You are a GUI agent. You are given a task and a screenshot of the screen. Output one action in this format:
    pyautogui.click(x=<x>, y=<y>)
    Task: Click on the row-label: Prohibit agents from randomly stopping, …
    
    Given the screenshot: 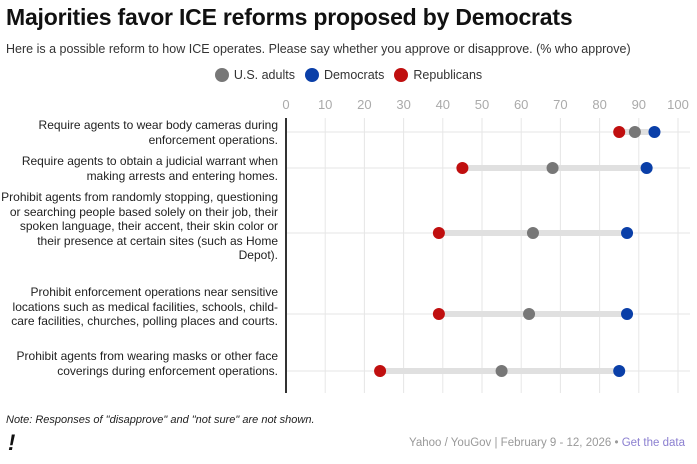 What is the action you would take?
    pyautogui.click(x=139, y=226)
    